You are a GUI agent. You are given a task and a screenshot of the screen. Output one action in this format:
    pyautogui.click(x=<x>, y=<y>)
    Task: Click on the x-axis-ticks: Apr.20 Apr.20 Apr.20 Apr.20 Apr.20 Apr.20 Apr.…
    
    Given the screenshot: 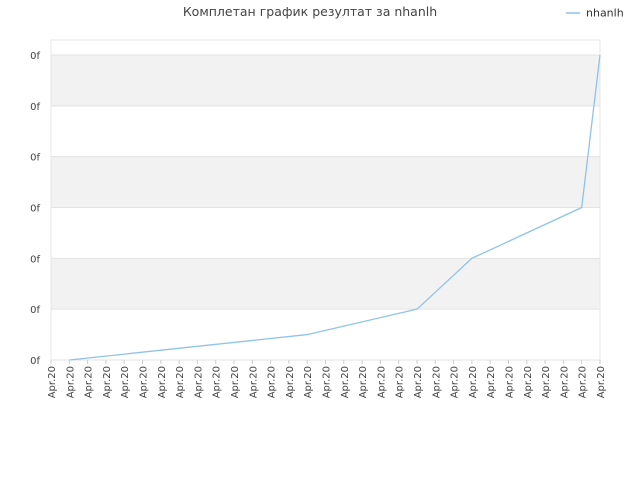 What is the action you would take?
    pyautogui.click(x=327, y=379)
    